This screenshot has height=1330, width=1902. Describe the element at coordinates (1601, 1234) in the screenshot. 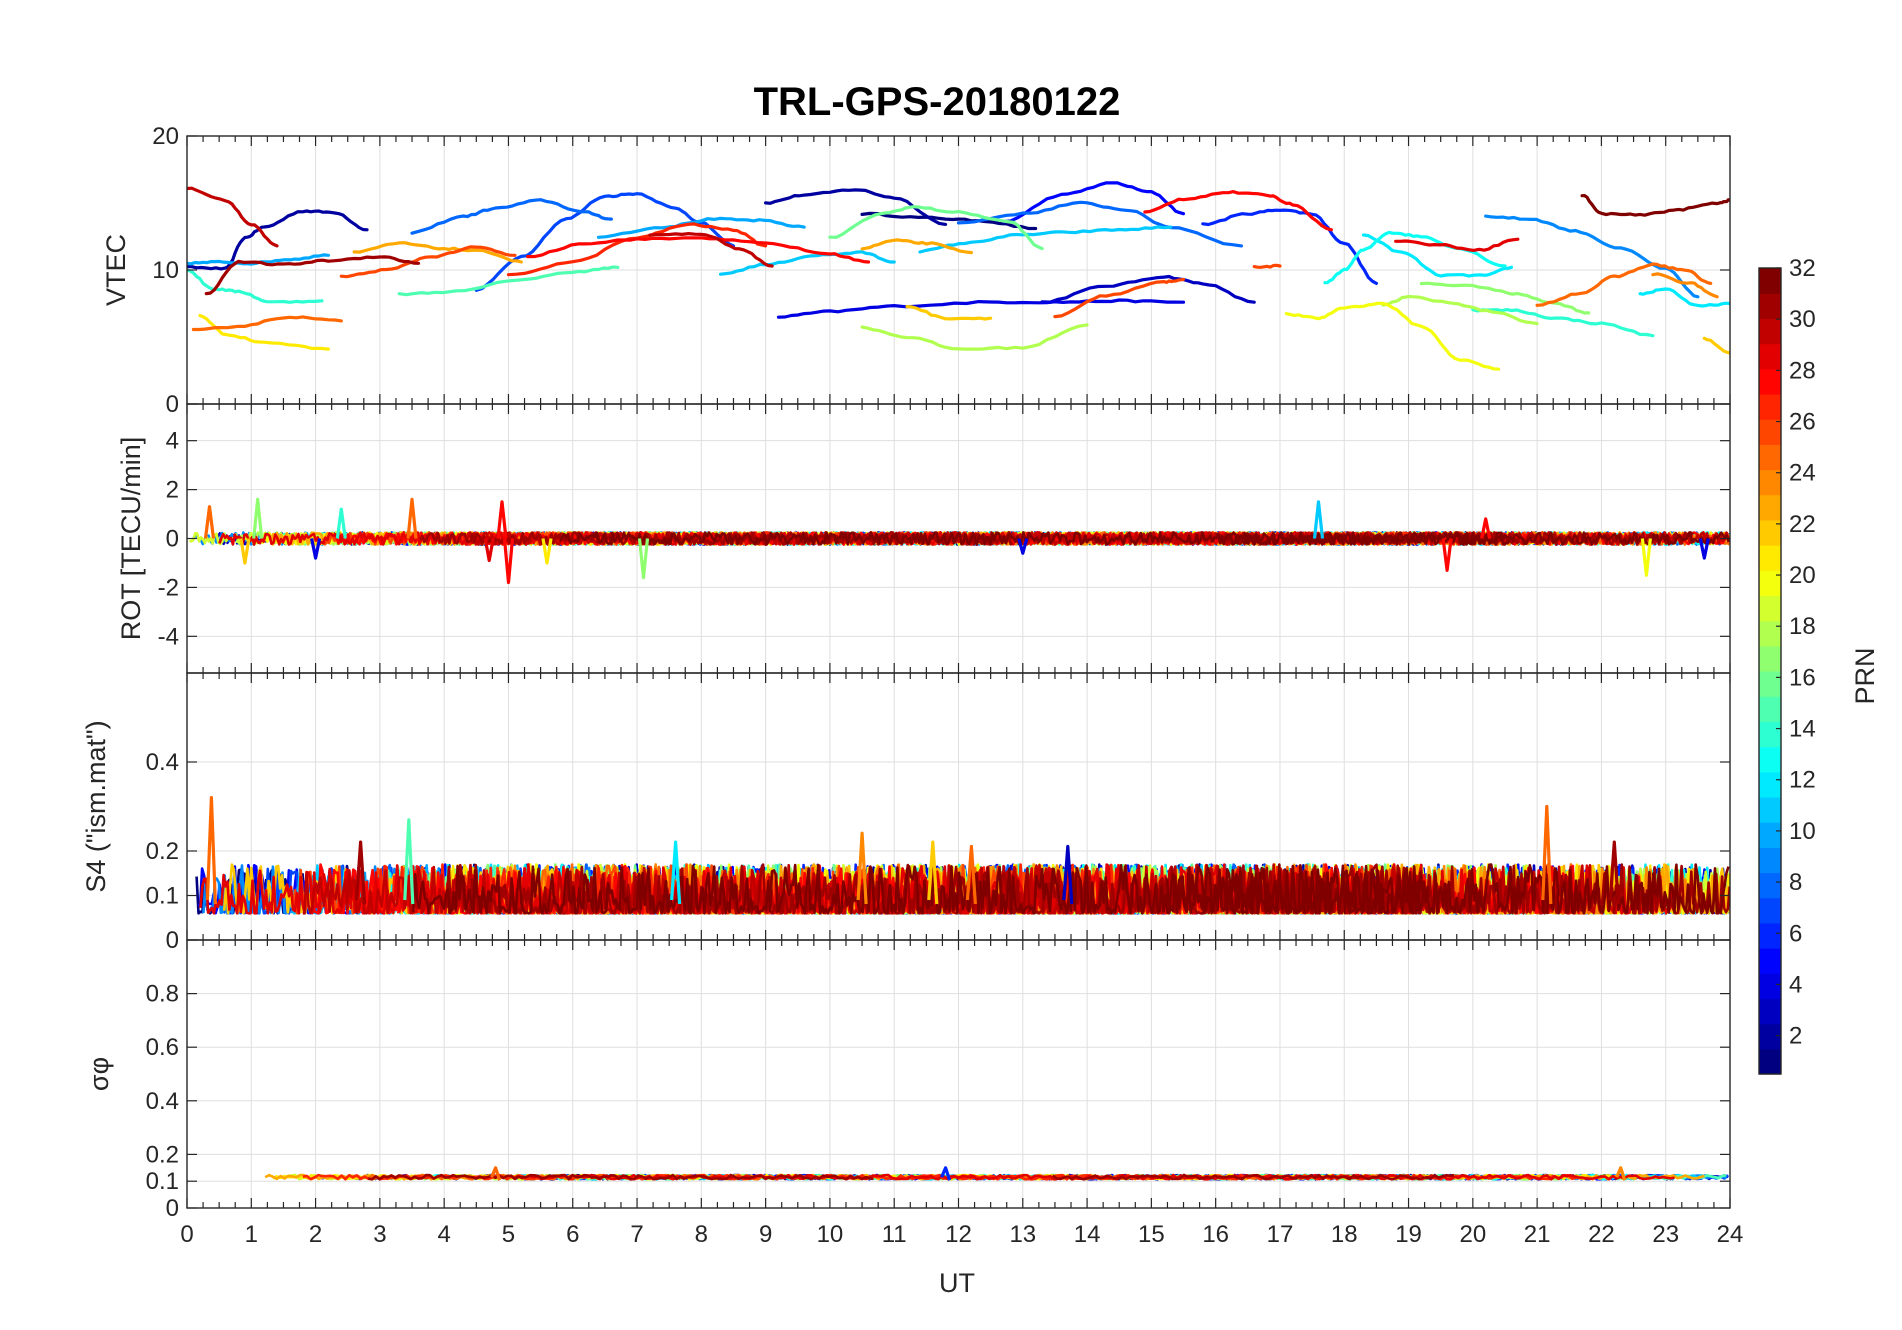

I see `x-tick-label: 22` at that location.